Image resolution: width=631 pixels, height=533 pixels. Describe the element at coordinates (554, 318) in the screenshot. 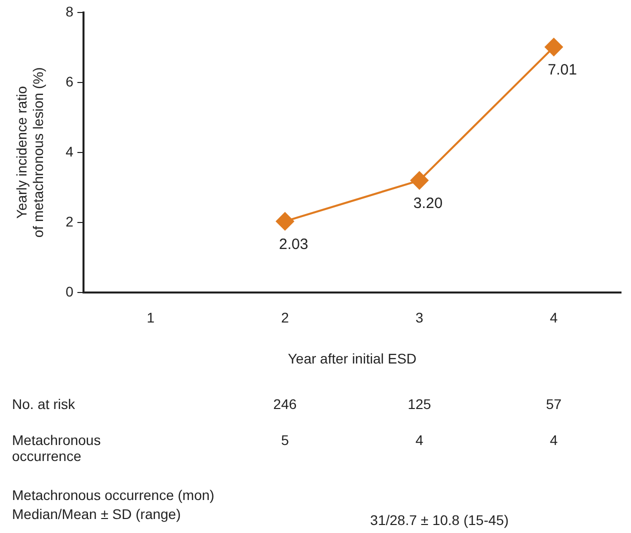

I see `x-tick-label: 4` at that location.